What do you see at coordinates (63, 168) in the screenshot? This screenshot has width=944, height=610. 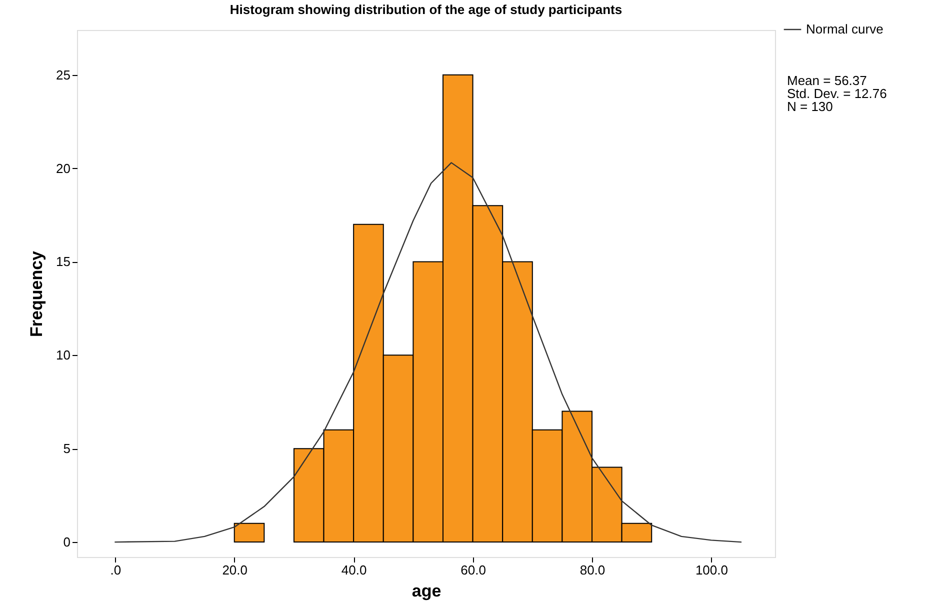 I see `y-tick-label: 20` at bounding box center [63, 168].